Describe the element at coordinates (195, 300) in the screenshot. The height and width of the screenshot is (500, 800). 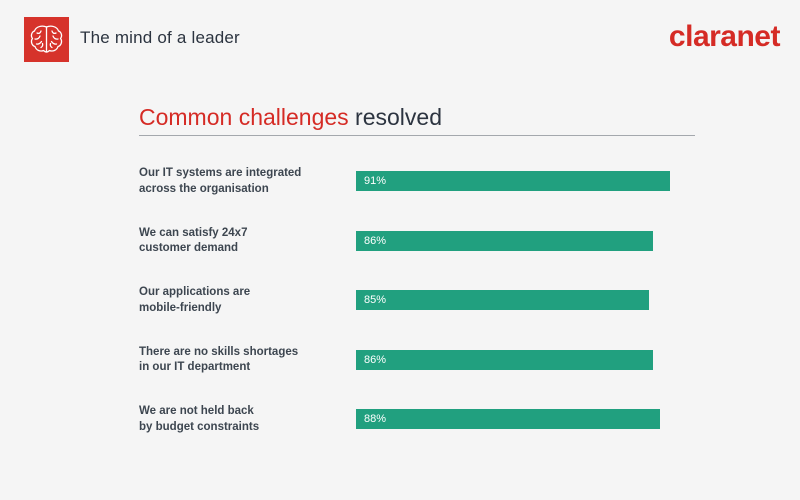
I see `category-label: Our applications are mobile-friendly` at that location.